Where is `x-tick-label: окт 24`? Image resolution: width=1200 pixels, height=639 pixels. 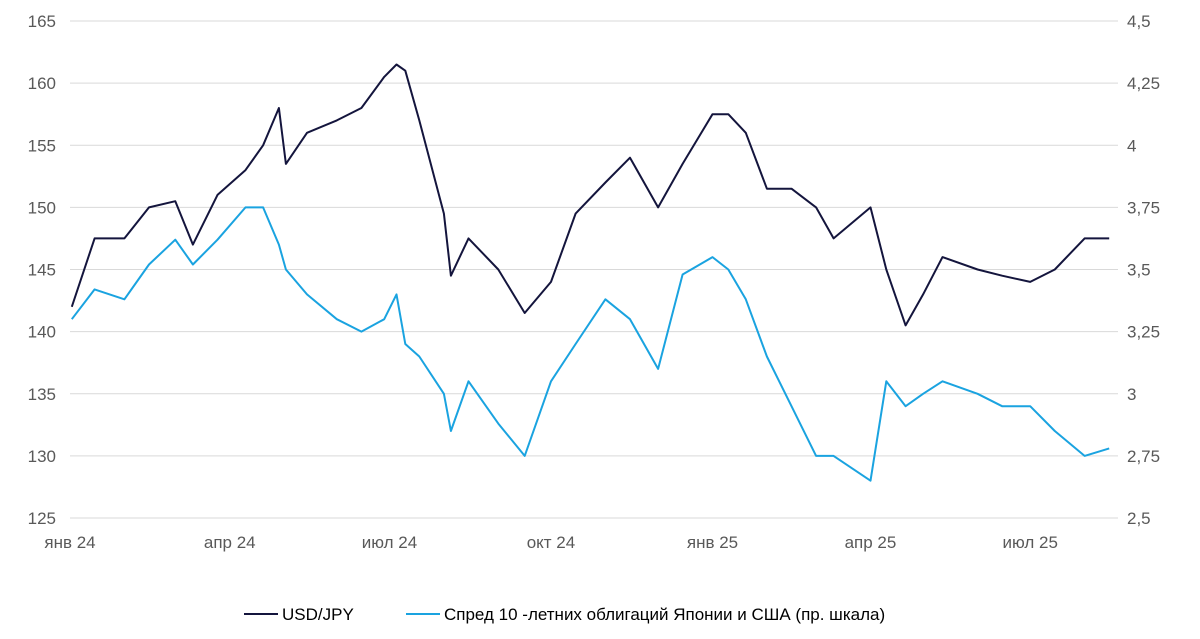 x-tick-label: окт 24 is located at coordinates (551, 542).